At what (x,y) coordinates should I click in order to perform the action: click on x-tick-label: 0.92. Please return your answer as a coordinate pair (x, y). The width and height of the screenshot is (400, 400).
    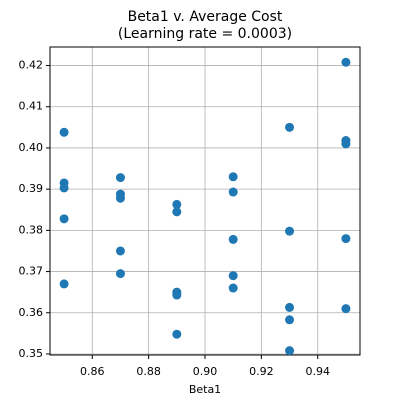
    Looking at the image, I should click on (261, 371).